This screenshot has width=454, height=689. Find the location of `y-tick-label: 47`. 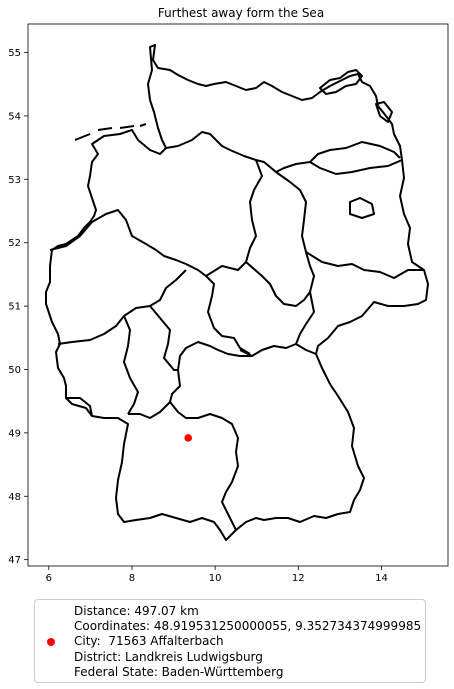

y-tick-label: 47 is located at coordinates (14, 560).